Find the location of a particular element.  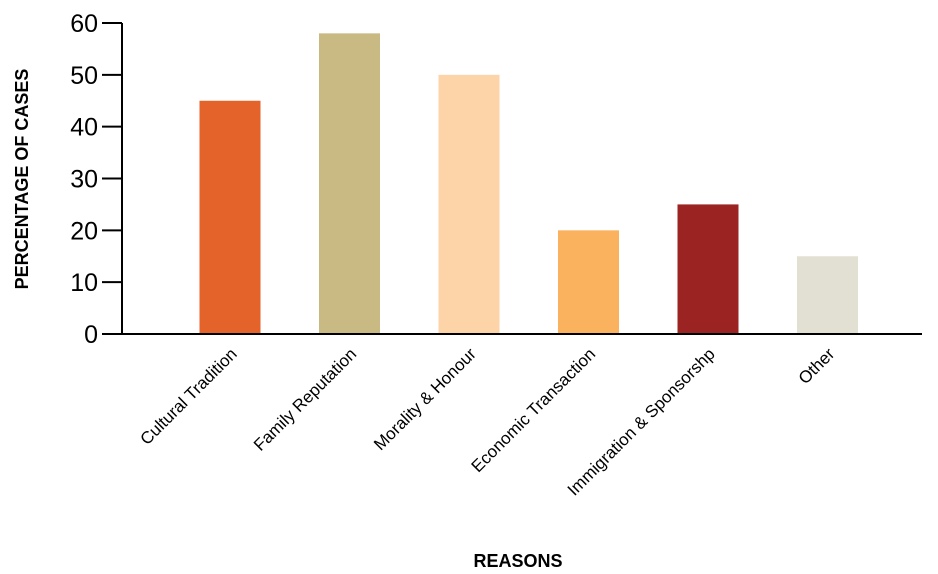

x-tick-label-cultural-tradition: Cultural Tradition is located at coordinates (189, 396).